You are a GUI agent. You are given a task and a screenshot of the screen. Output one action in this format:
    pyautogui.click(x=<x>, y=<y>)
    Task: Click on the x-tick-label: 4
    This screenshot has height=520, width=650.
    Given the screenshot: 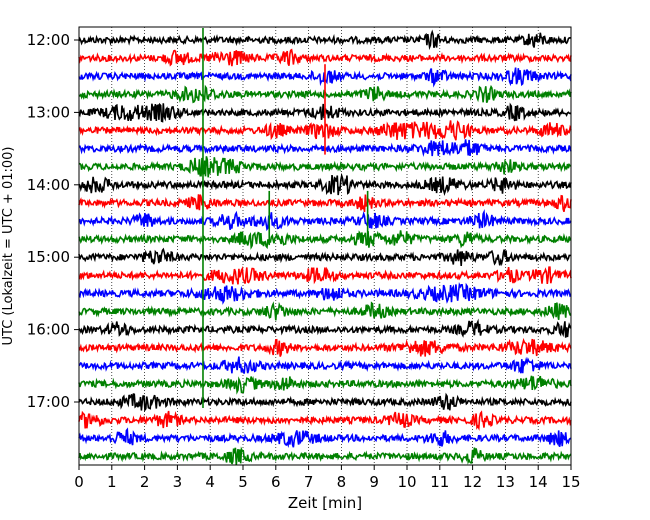 What is the action you would take?
    pyautogui.click(x=210, y=482)
    